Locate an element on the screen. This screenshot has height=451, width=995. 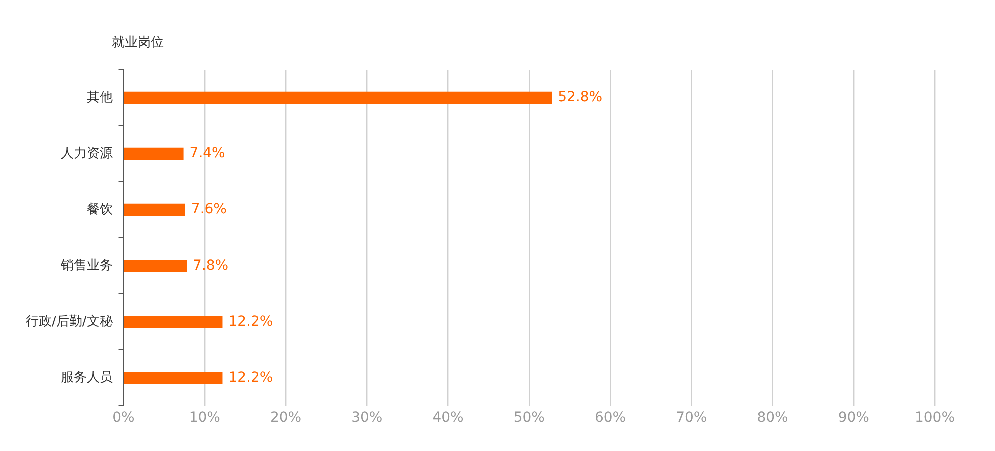
x-tick-label: 0% is located at coordinates (123, 418).